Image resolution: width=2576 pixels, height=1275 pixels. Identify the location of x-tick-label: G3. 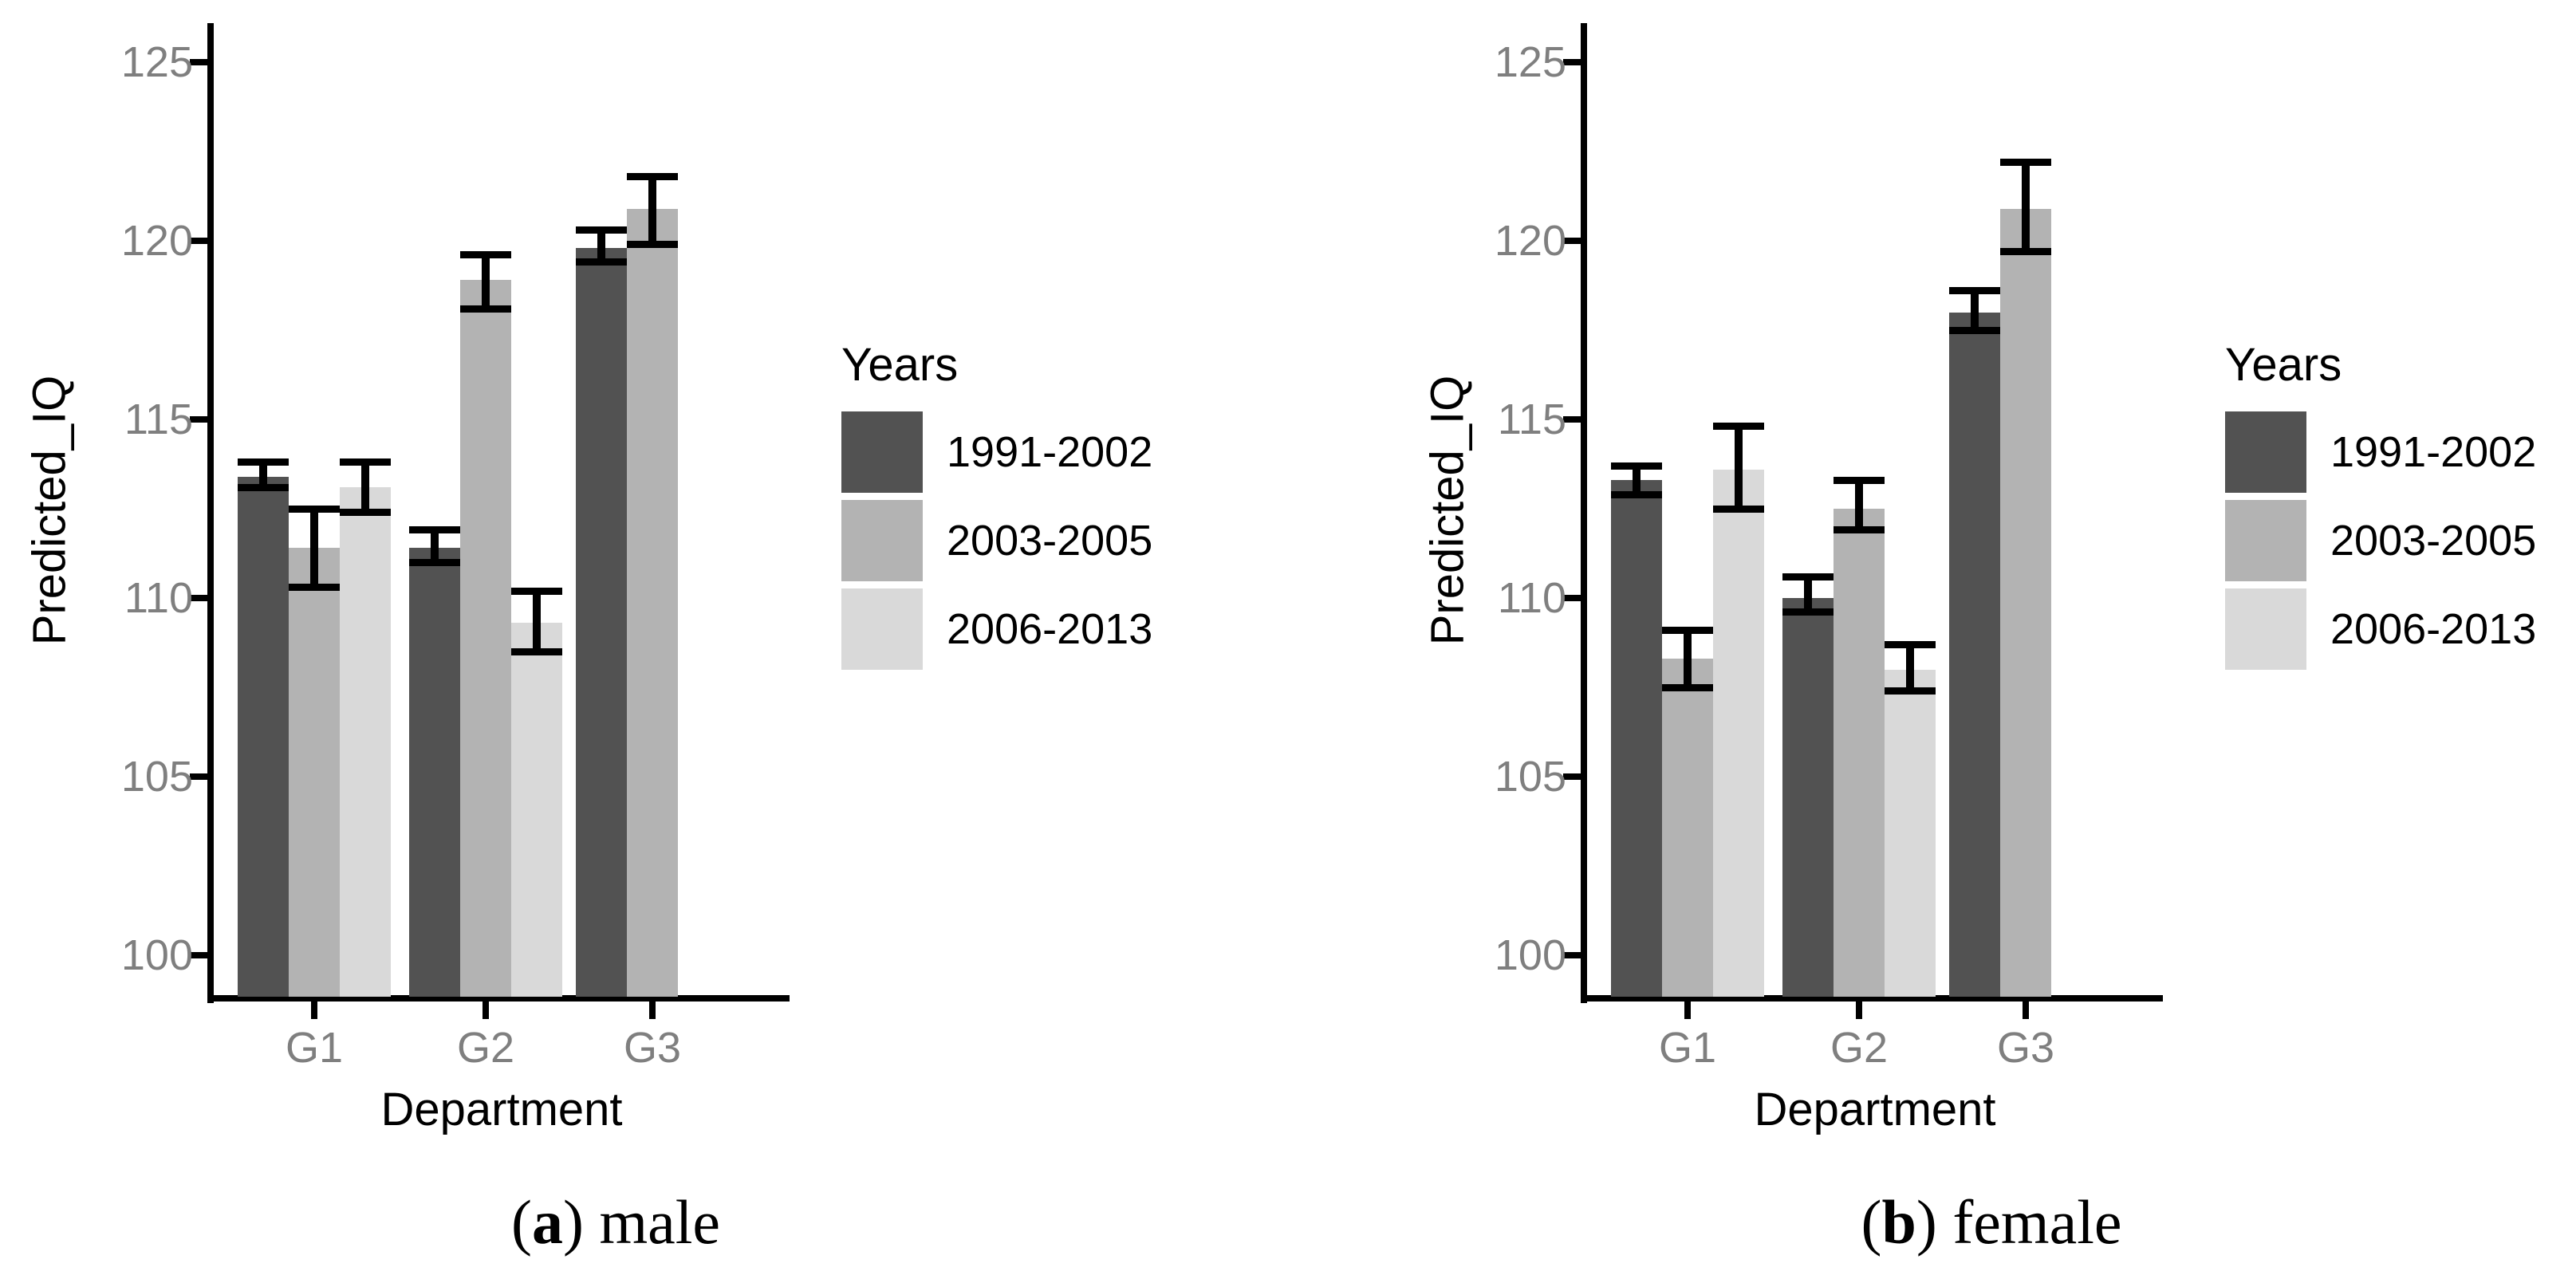
(2025, 1048).